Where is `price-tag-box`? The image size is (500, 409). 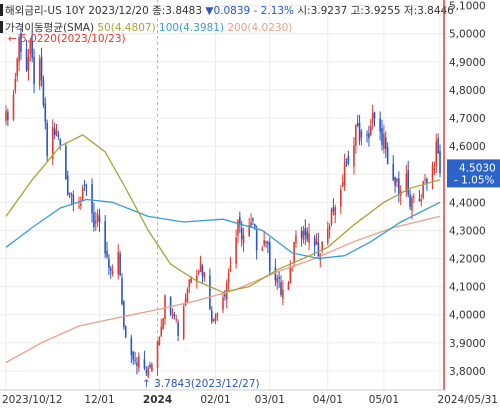
price-tag-box is located at coordinates (473, 173).